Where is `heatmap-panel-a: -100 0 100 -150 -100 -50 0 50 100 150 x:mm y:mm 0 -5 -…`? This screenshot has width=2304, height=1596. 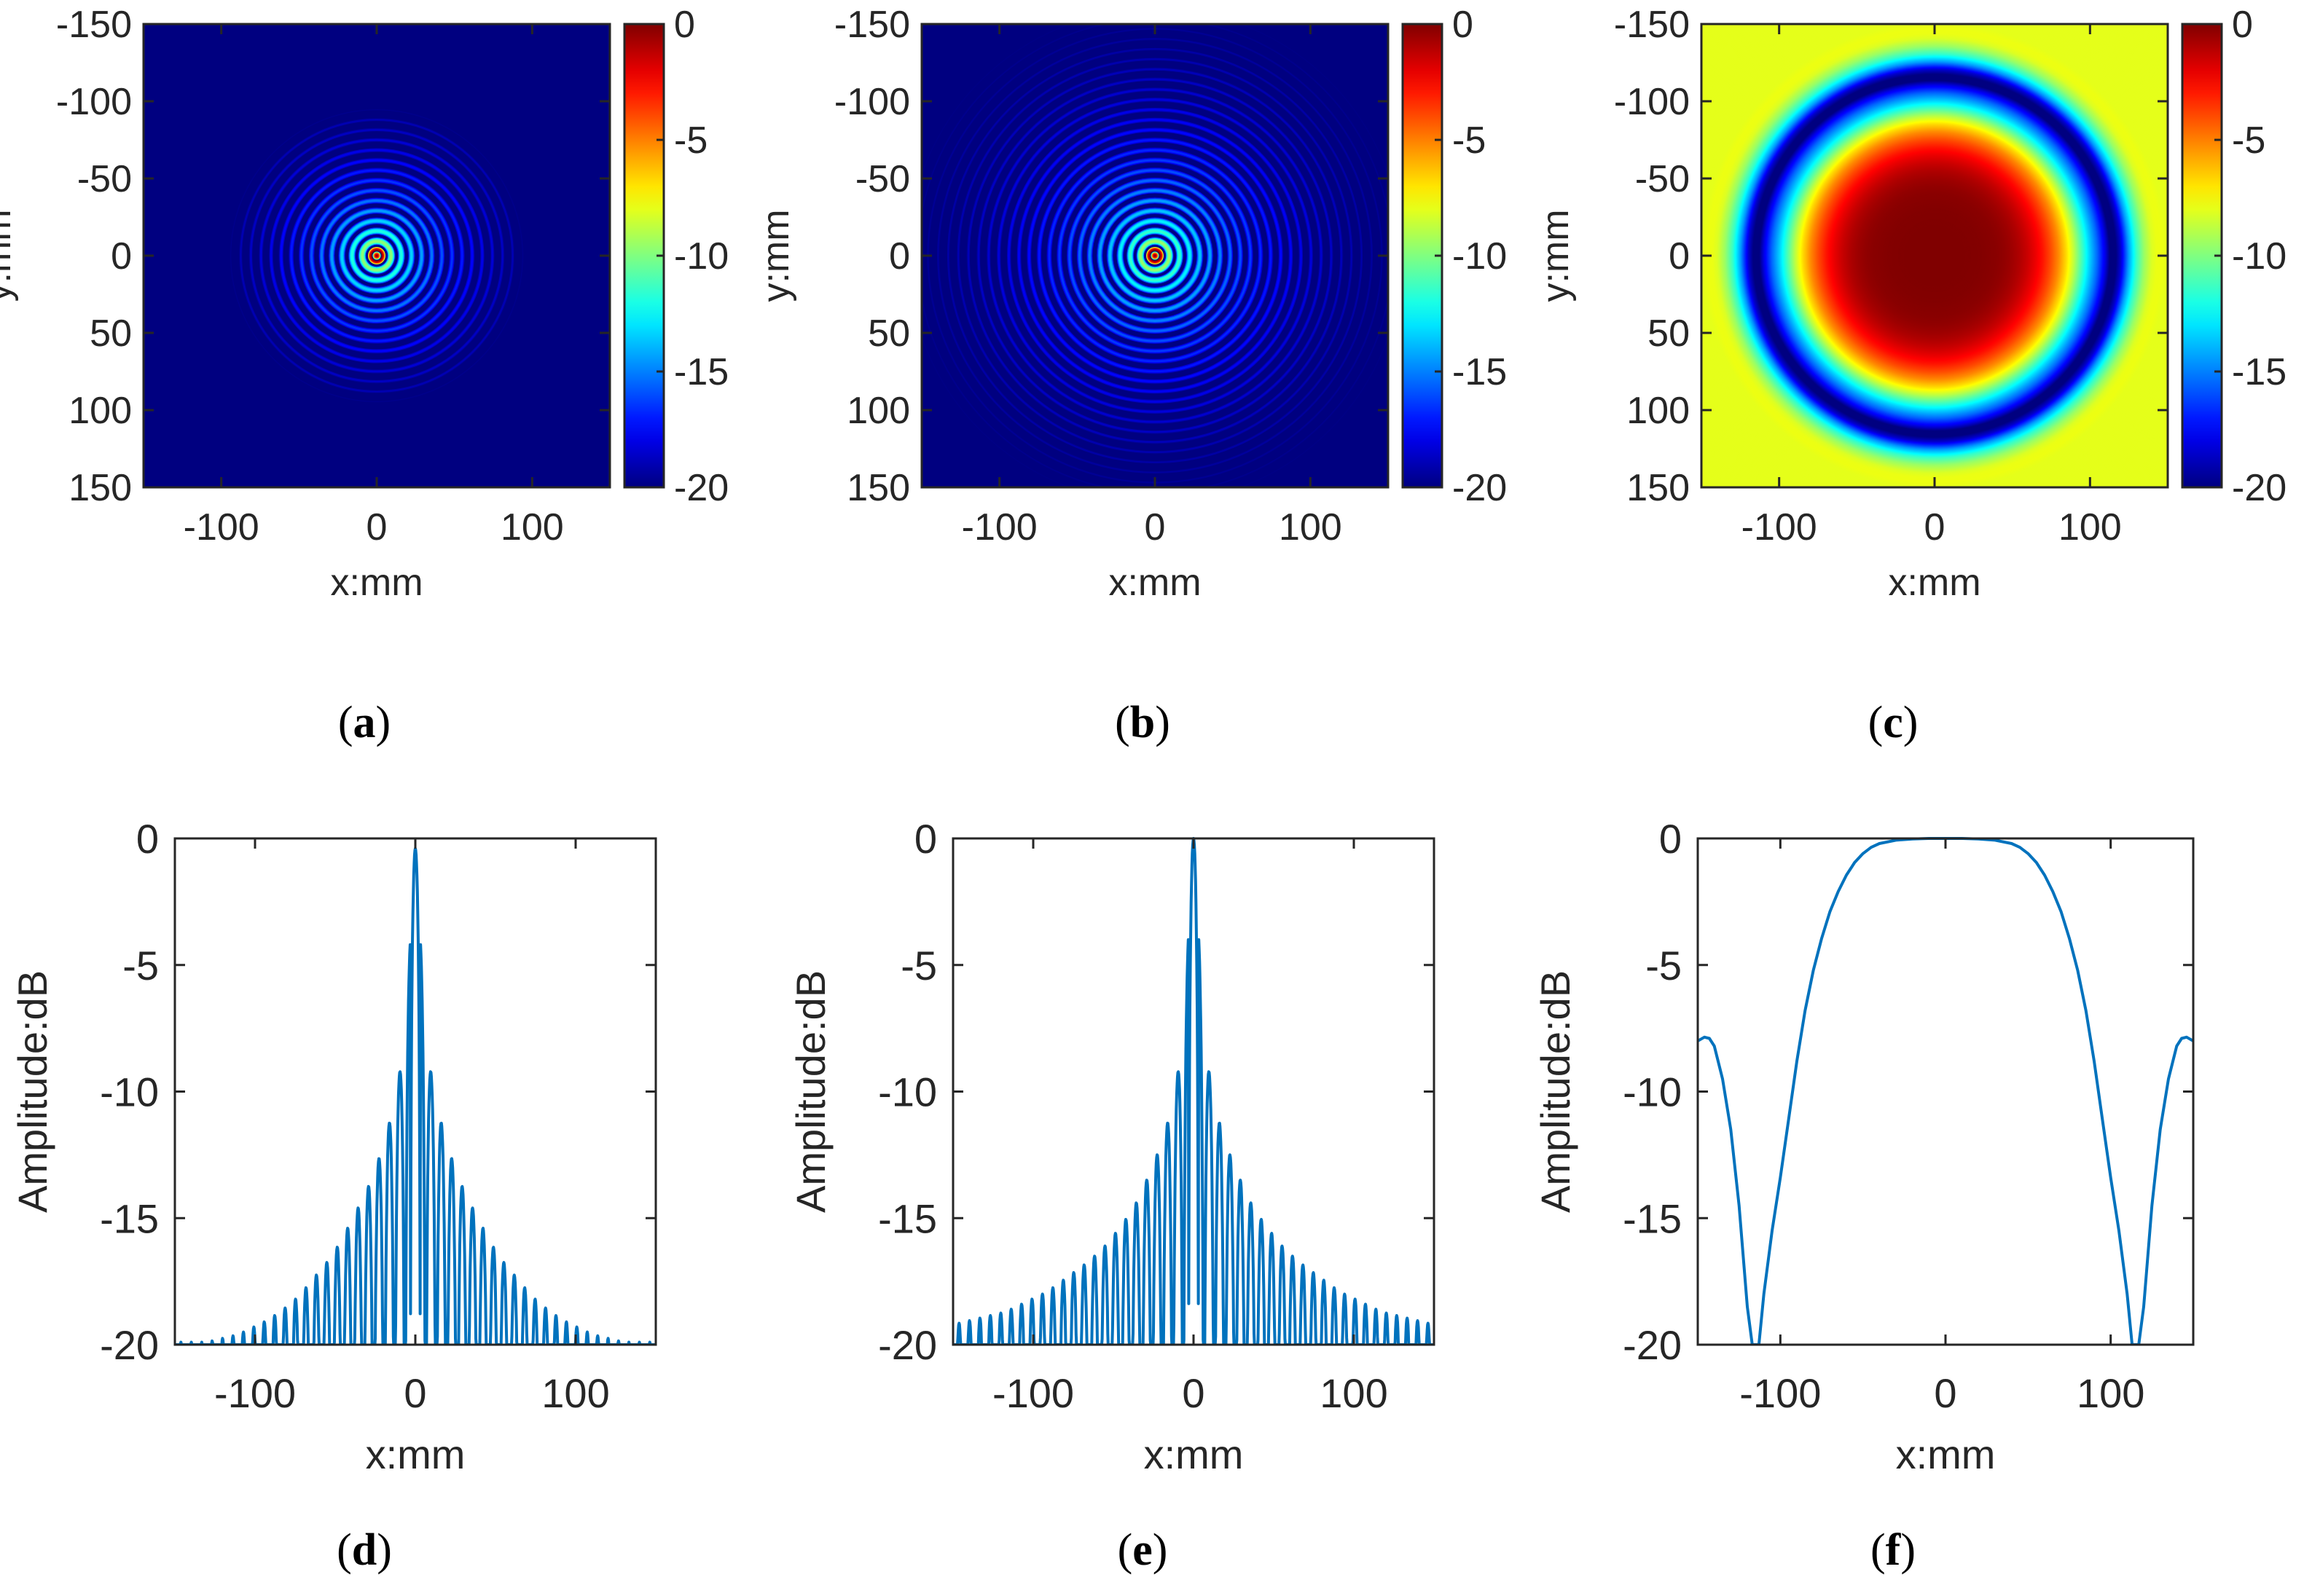 heatmap-panel-a: -100 0 100 -150 -100 -50 0 50 100 150 x:mm y:mm 0 -5 -… is located at coordinates (364, 304).